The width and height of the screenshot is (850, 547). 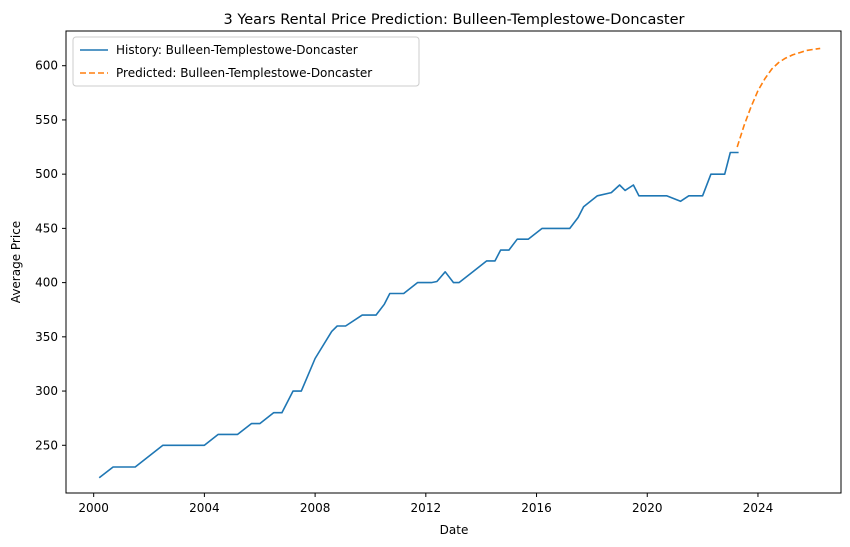 I want to click on y-tick-label: 450, so click(x=46, y=228).